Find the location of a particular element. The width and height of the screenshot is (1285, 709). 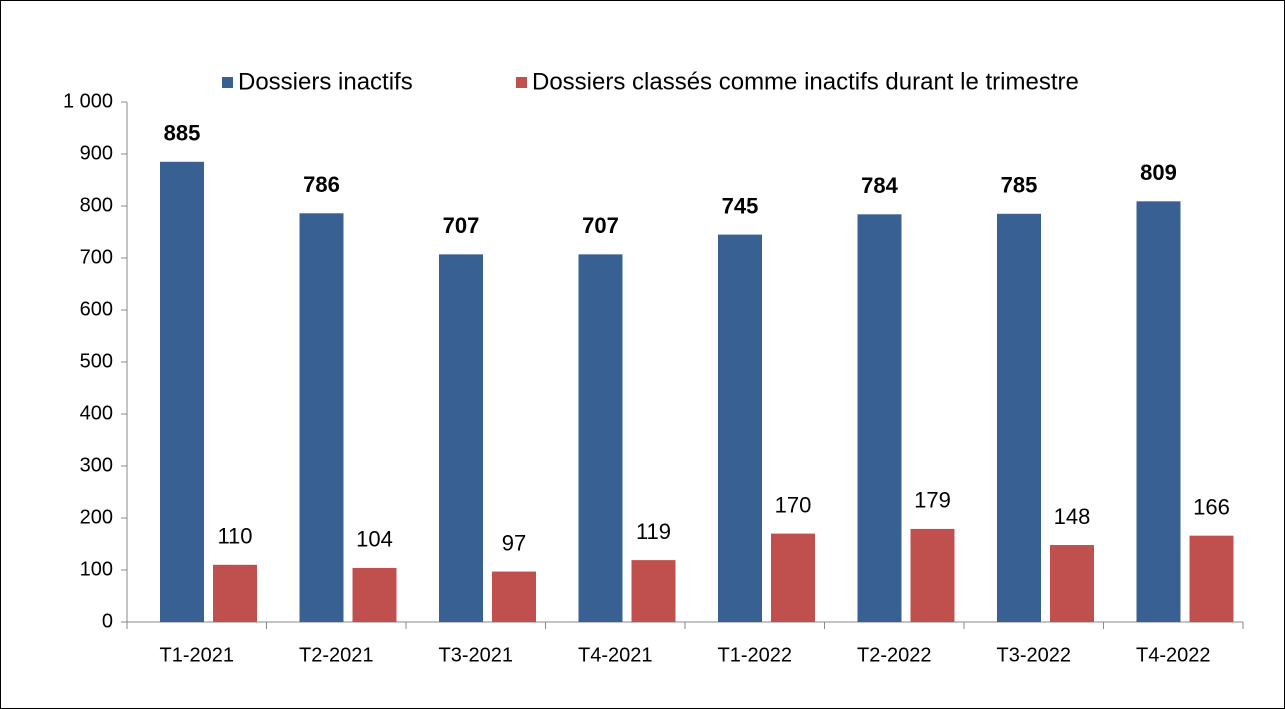

x-tick-label: T3-2022 is located at coordinates (1034, 655).